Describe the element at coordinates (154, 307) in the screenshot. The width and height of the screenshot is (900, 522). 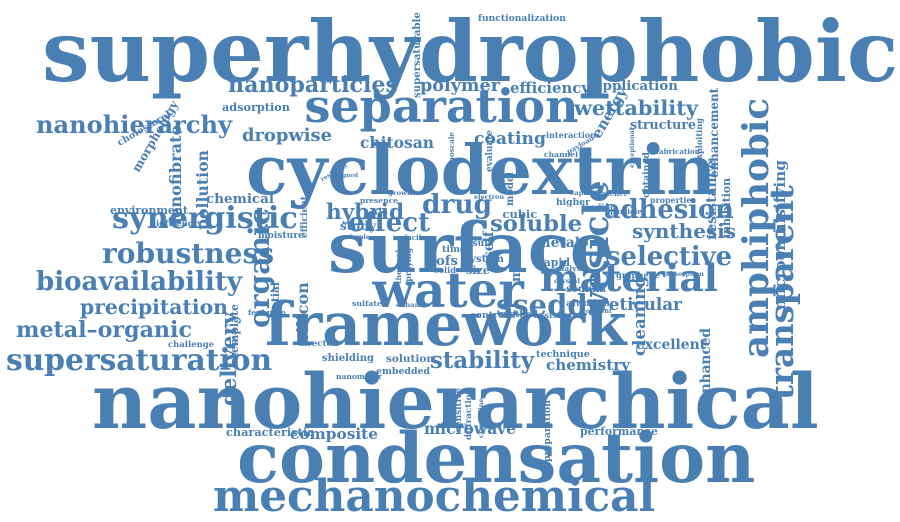
I see `word: precipitation` at that location.